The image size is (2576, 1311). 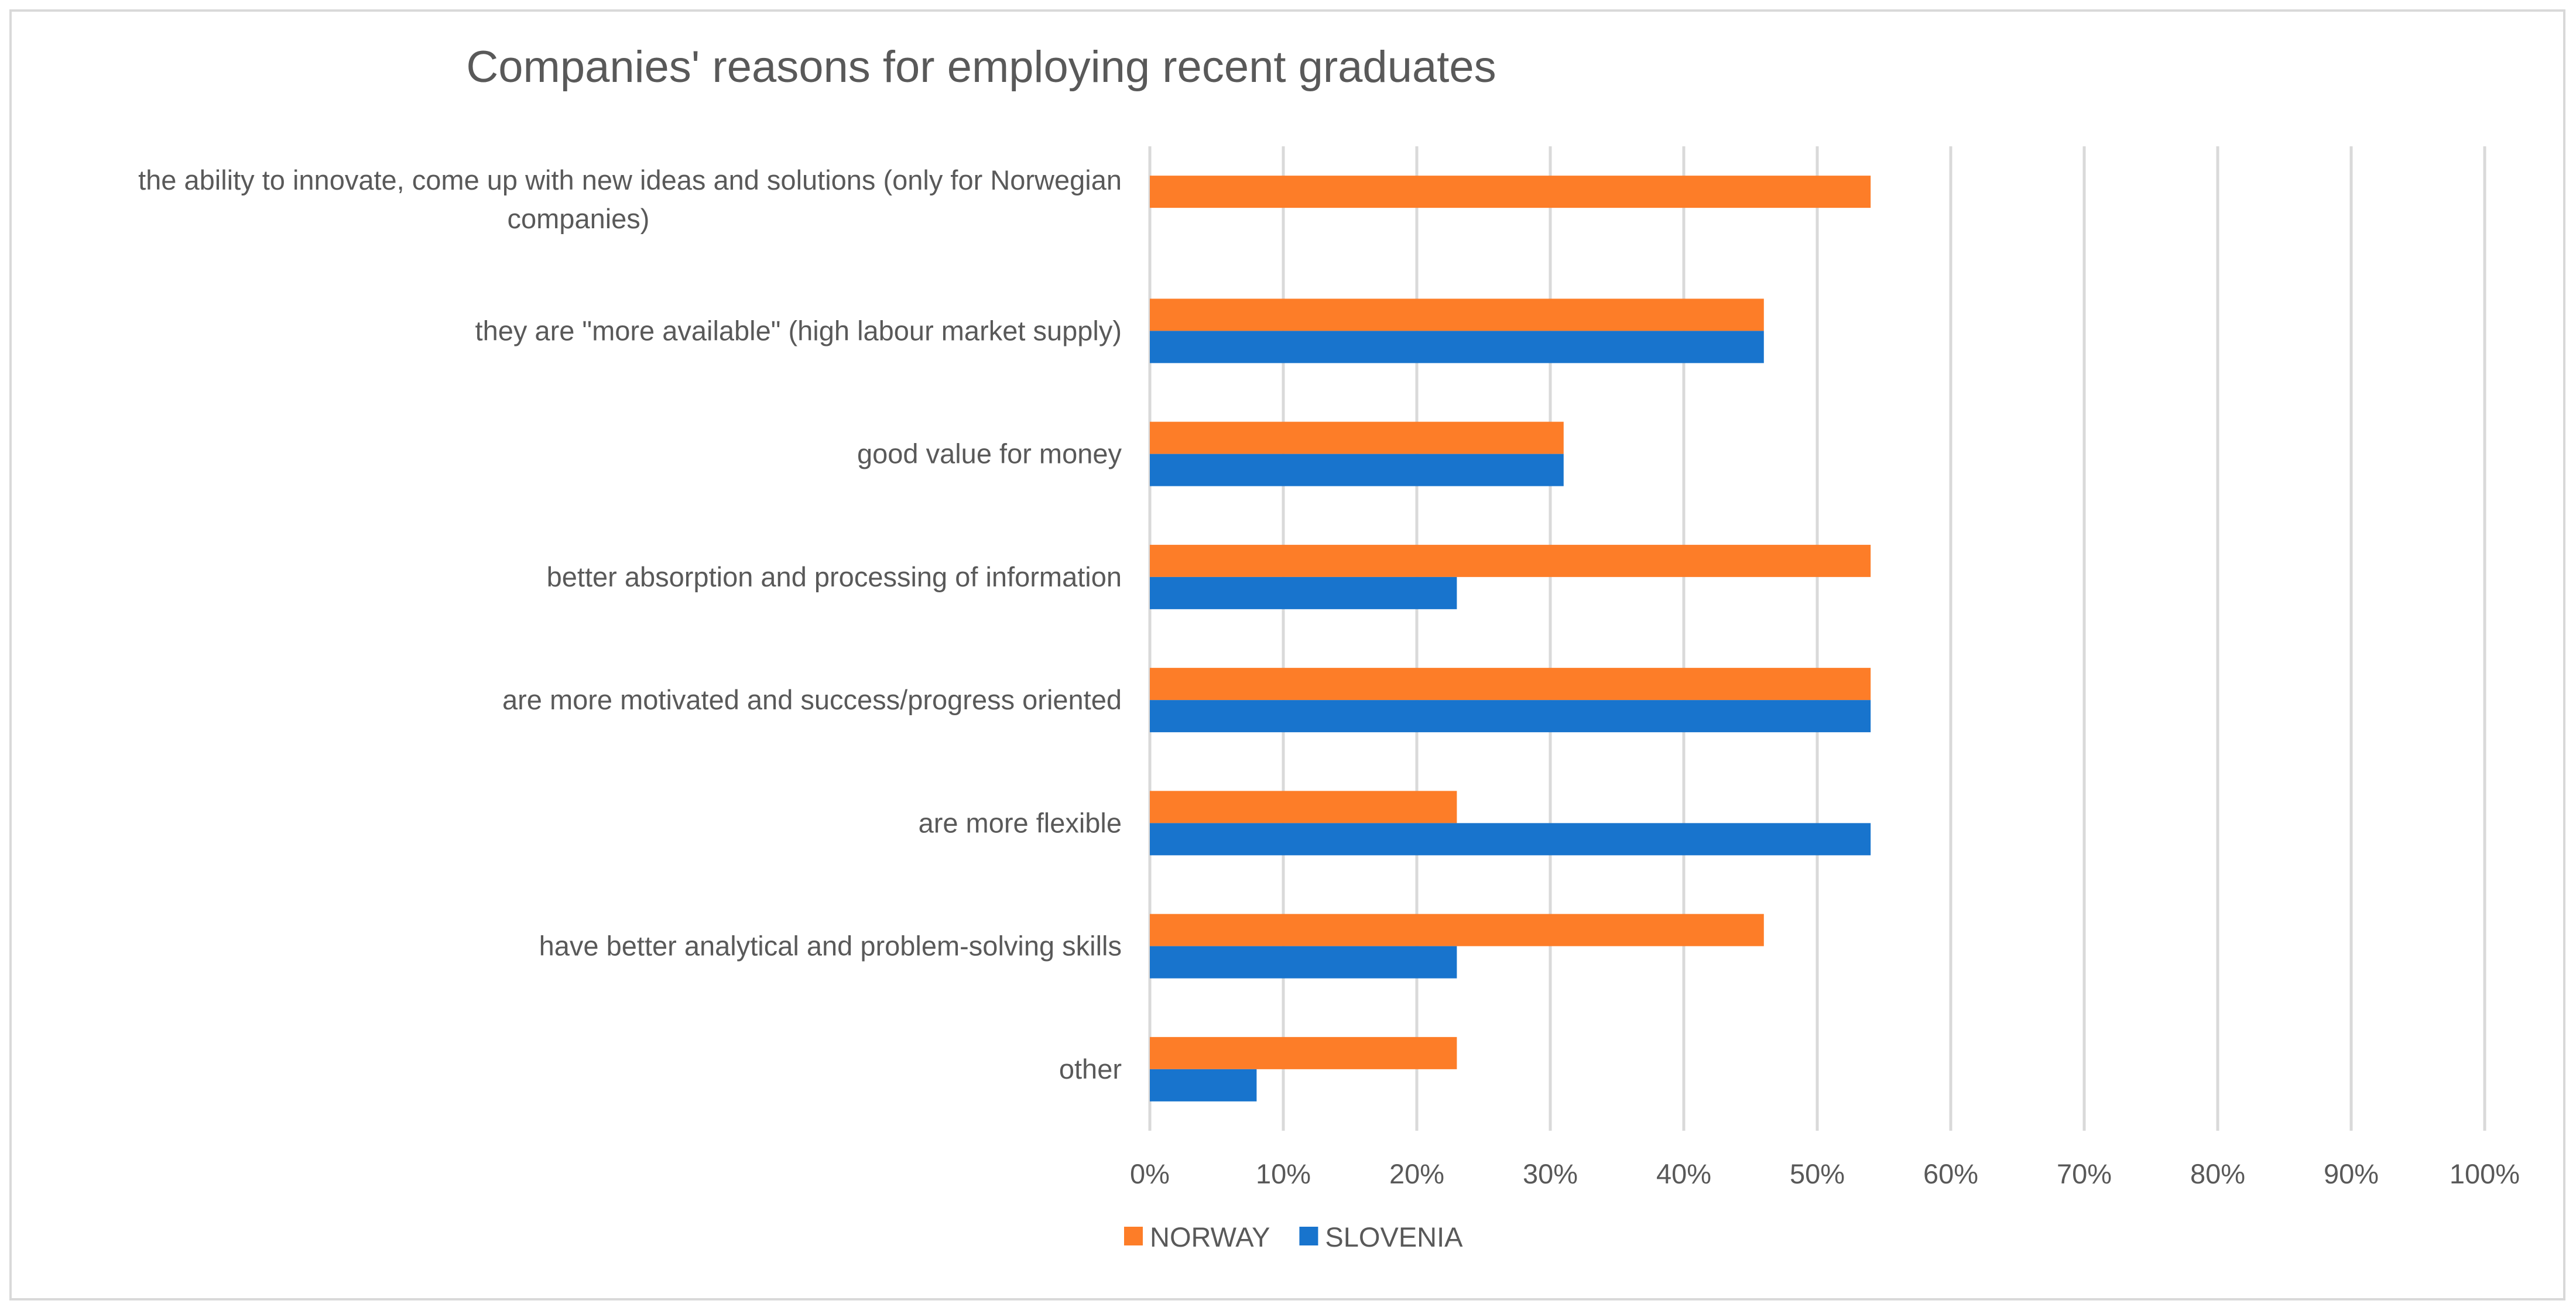 I want to click on x-tick-label: 80%, so click(x=2217, y=1173).